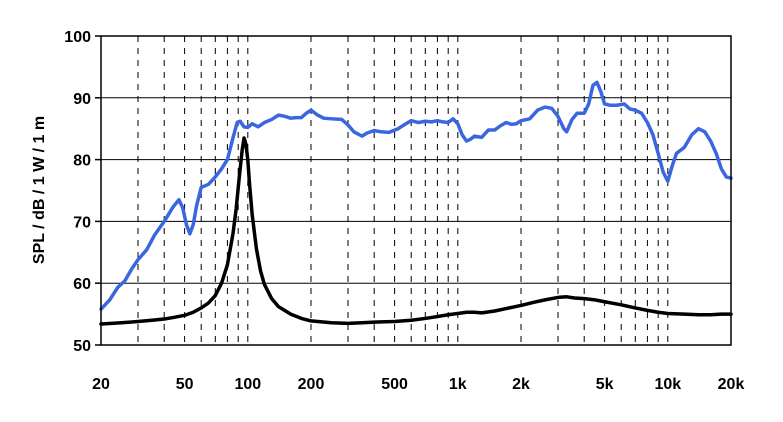 This screenshot has height=422, width=783. What do you see at coordinates (39, 190) in the screenshot?
I see `y-axis-title: SPL / dB / 1 W / 1 m` at bounding box center [39, 190].